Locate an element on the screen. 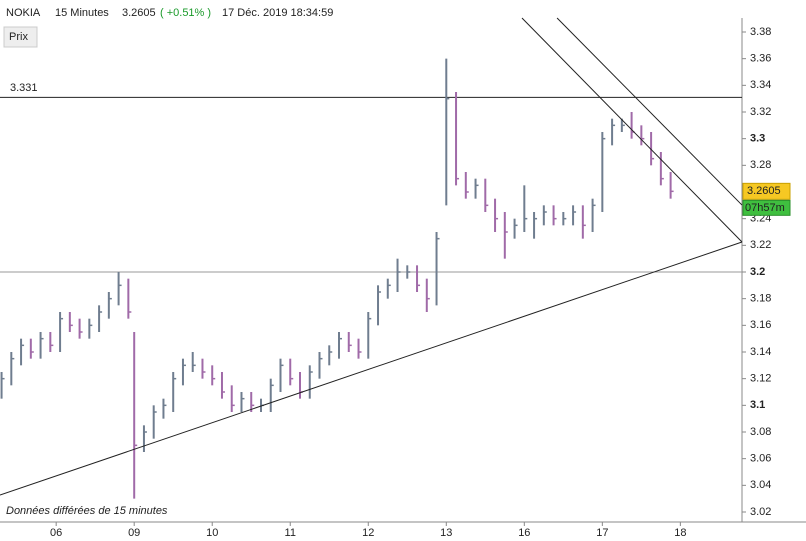 The width and height of the screenshot is (806, 541). x-tick-label: 17 is located at coordinates (602, 533).